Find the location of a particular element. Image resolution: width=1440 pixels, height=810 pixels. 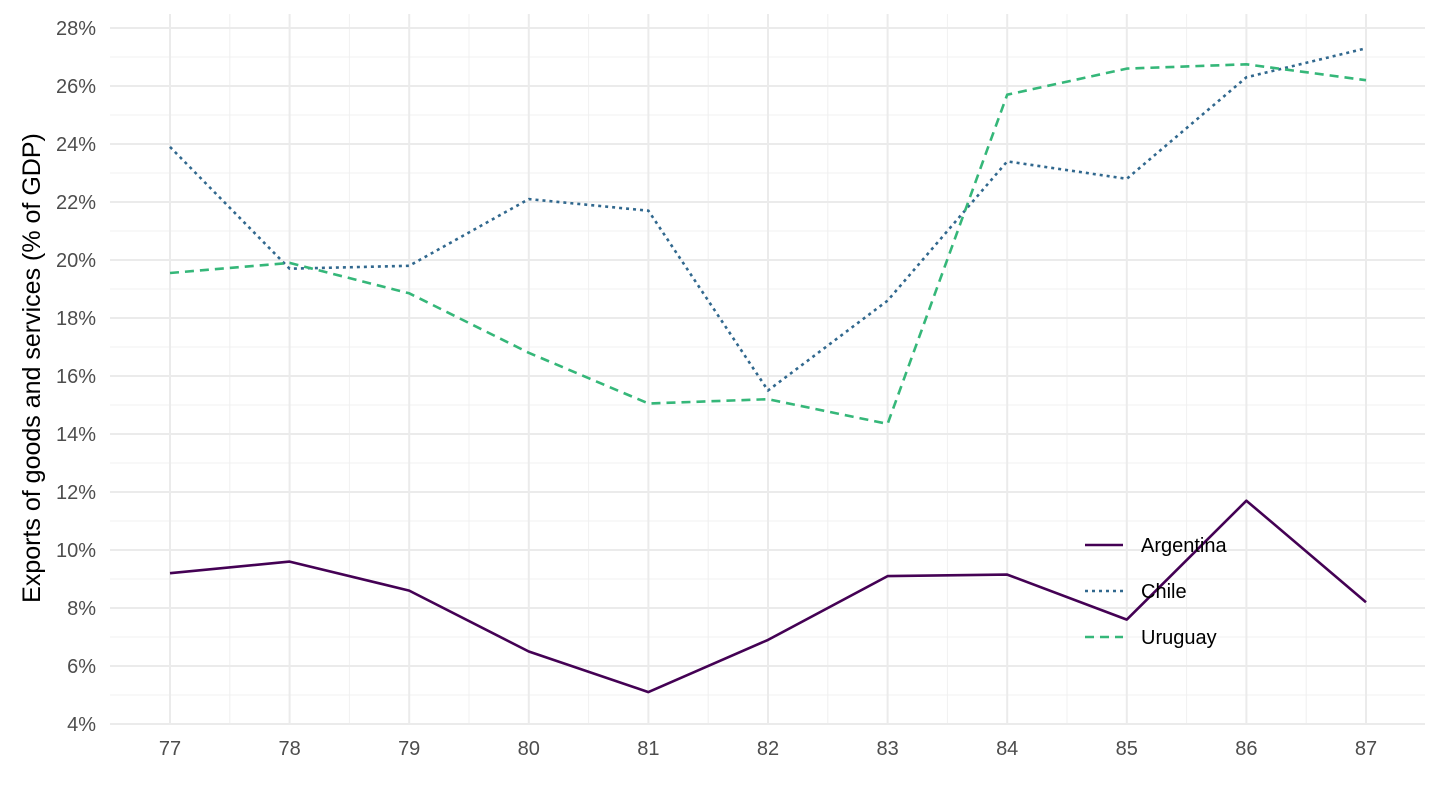

y-tick-label: 10% is located at coordinates (76, 551).